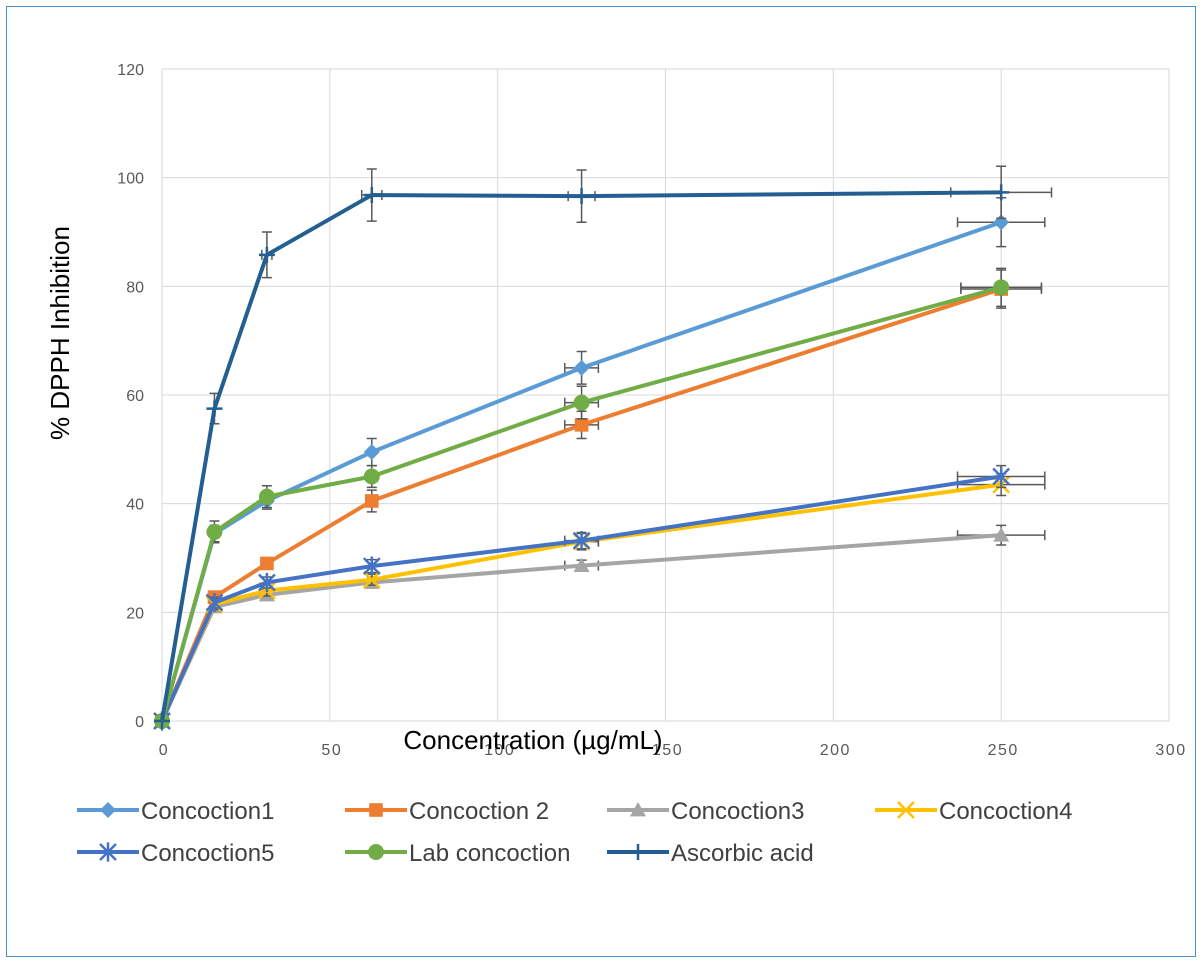 This screenshot has height=963, width=1203. I want to click on y-tick-label: 80, so click(135, 287).